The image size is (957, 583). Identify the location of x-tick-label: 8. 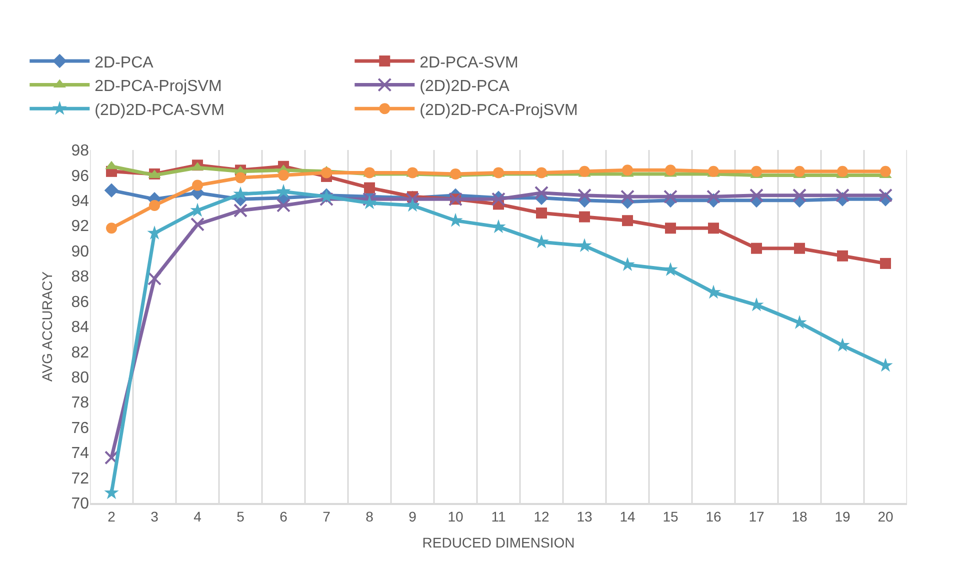
(370, 516).